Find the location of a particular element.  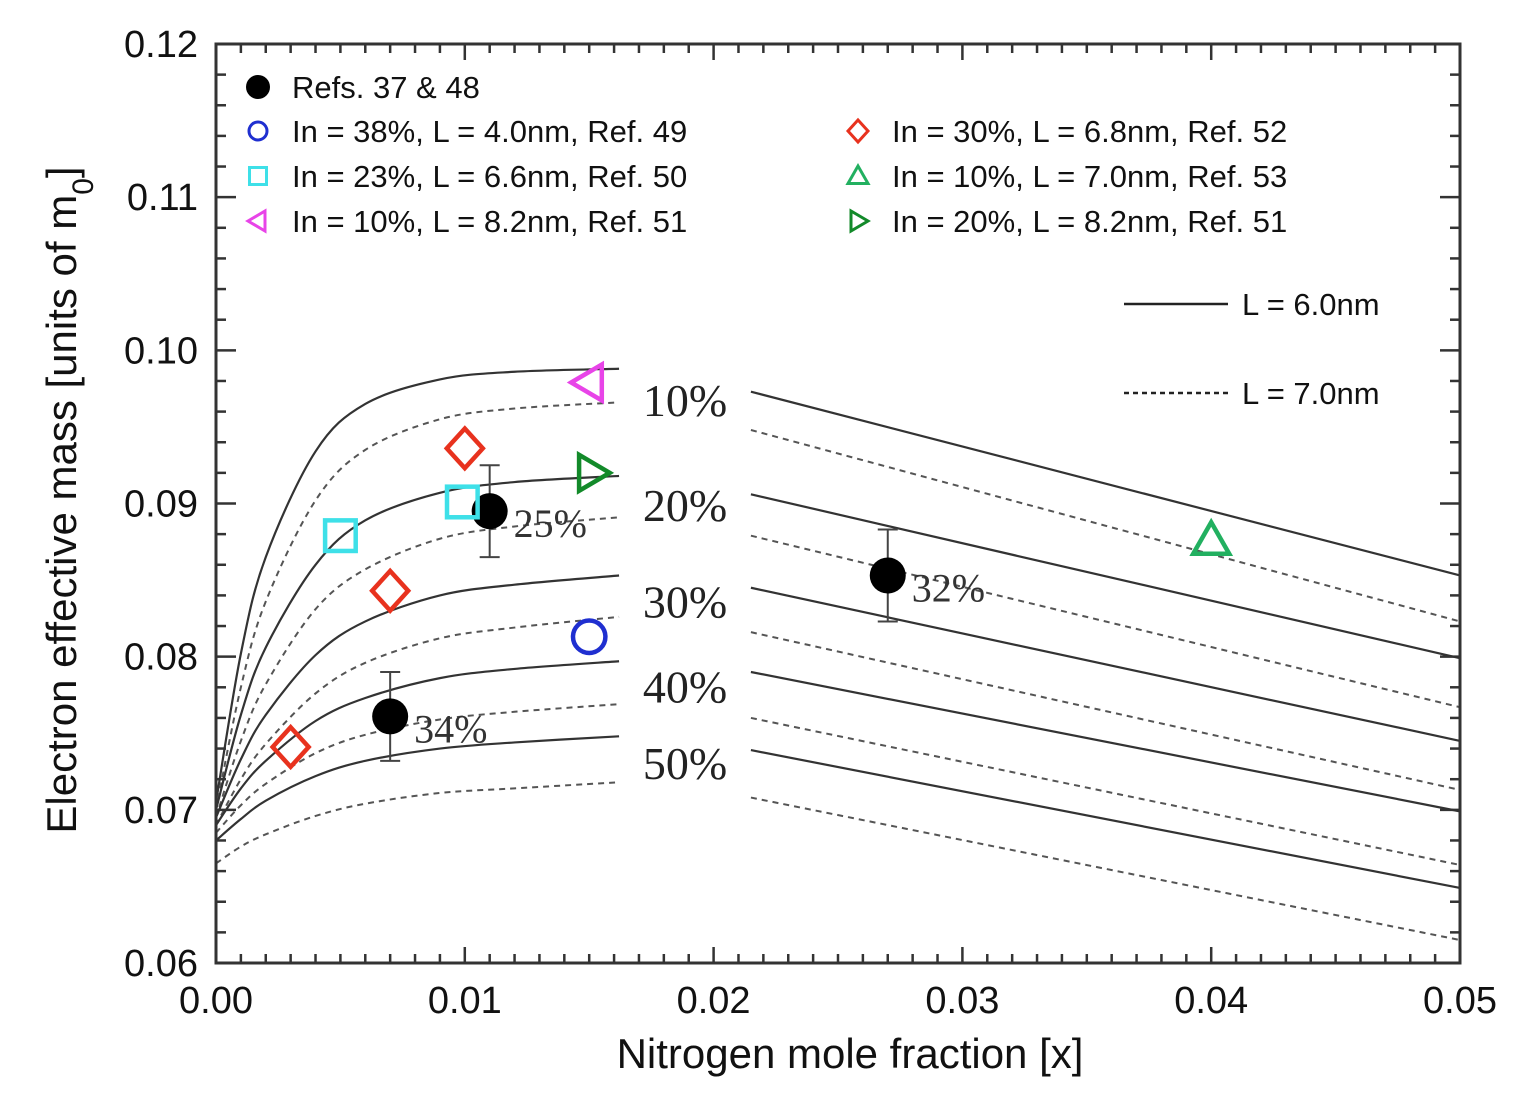

curve-30pct-solid-left is located at coordinates (417, 696).